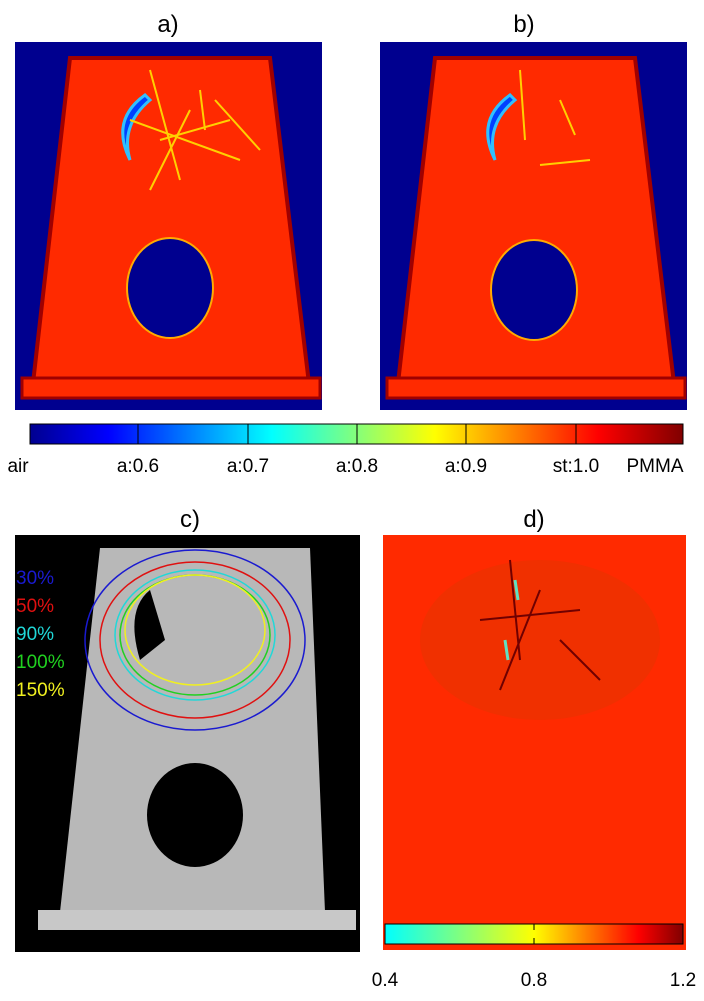 This screenshot has height=1001, width=704. Describe the element at coordinates (40, 662) in the screenshot. I see `isodose-legend-entry: 100%` at that location.